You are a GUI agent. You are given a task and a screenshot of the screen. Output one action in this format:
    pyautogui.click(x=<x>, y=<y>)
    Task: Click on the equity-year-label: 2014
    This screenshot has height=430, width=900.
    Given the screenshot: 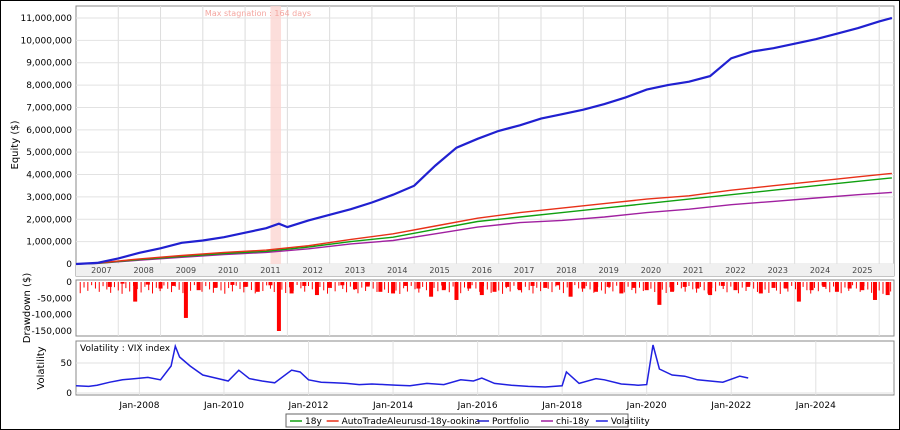 What is the action you would take?
    pyautogui.click(x=397, y=270)
    